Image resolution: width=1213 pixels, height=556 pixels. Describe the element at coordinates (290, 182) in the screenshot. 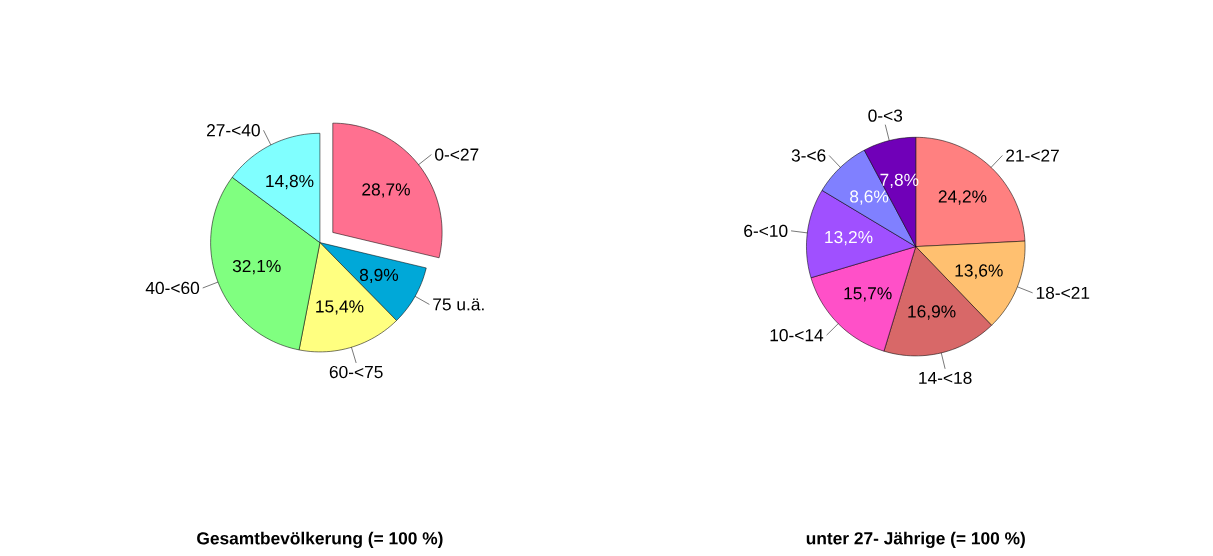

I see `data-label: 14,8%` at that location.